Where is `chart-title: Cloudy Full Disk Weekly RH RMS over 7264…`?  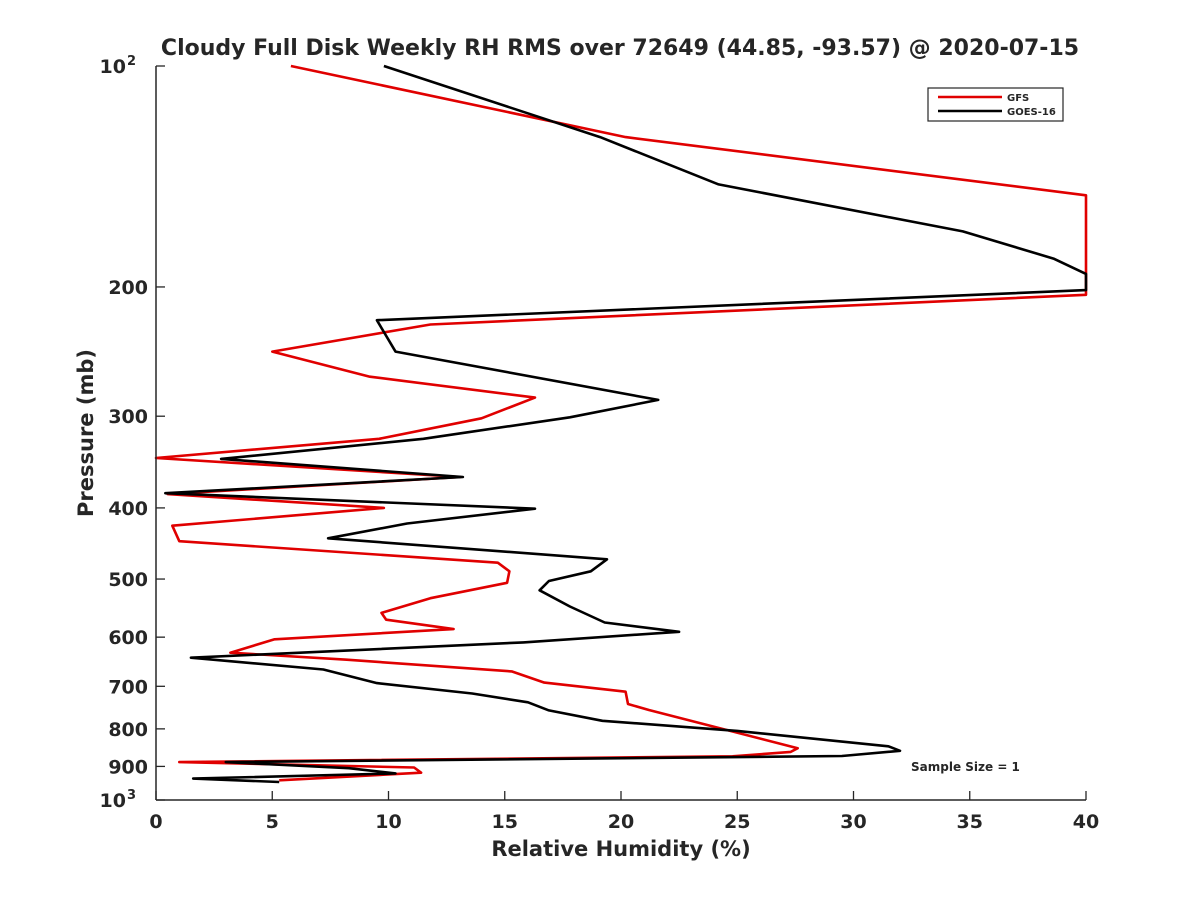 chart-title: Cloudy Full Disk Weekly RH RMS over 7264… is located at coordinates (620, 48).